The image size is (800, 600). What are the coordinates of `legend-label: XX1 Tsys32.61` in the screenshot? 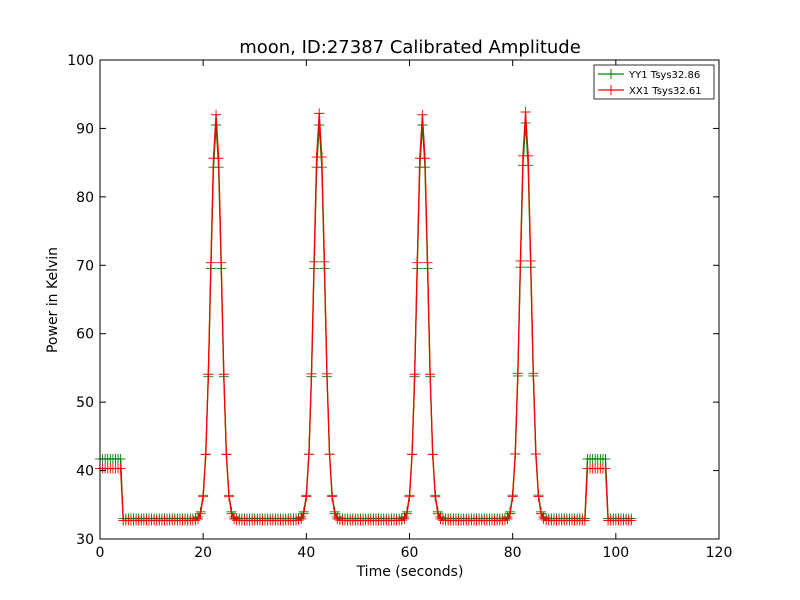 It's located at (665, 91).